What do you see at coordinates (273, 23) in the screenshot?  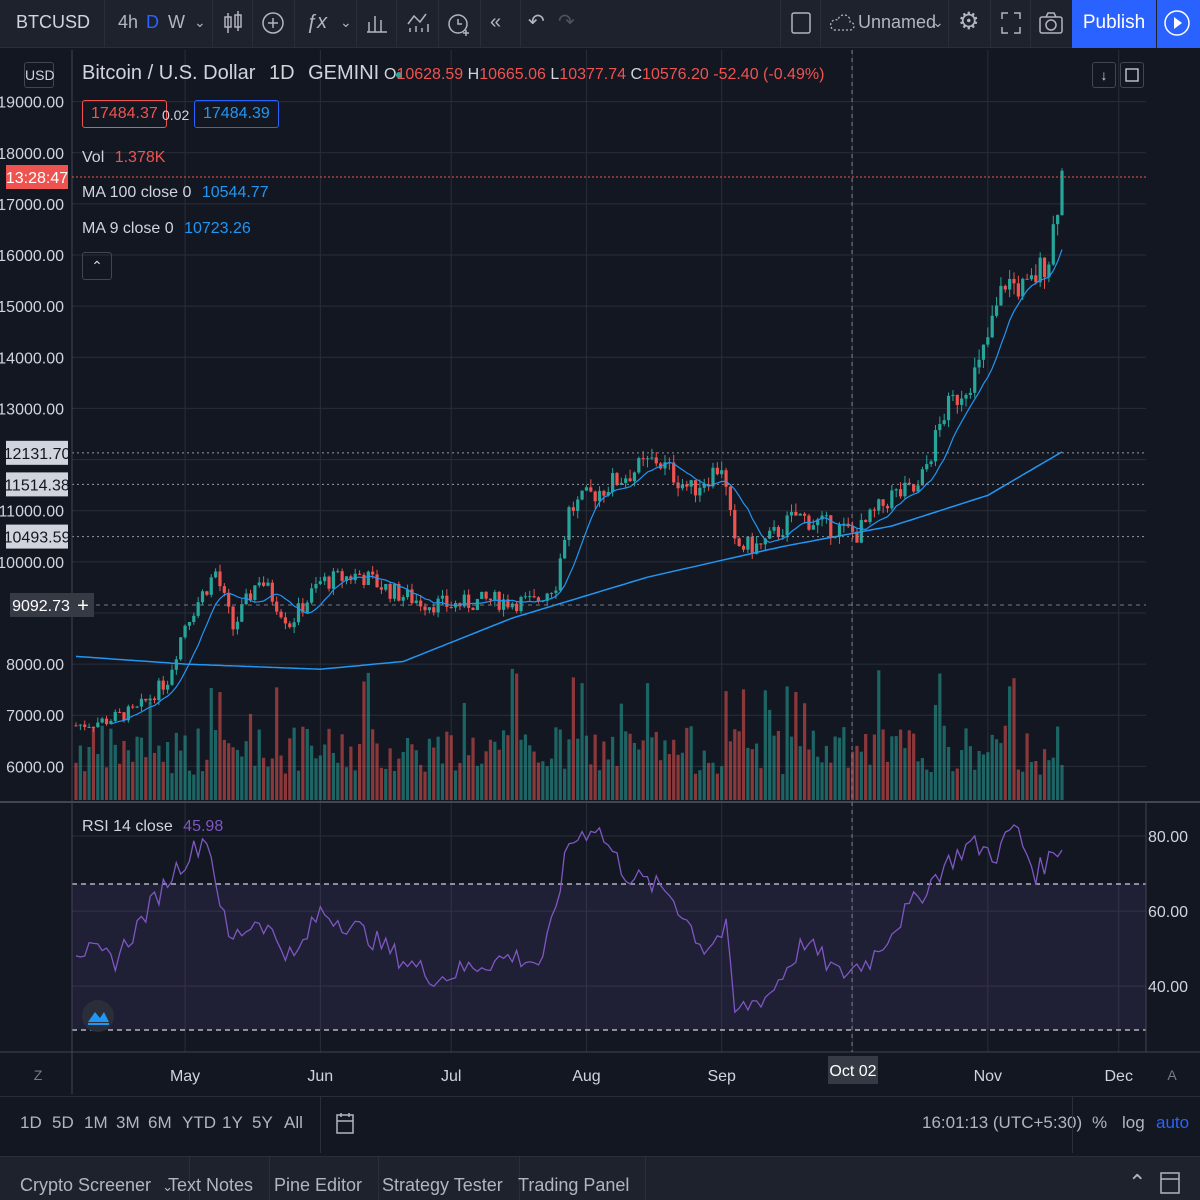 I see `compare-add-icon` at bounding box center [273, 23].